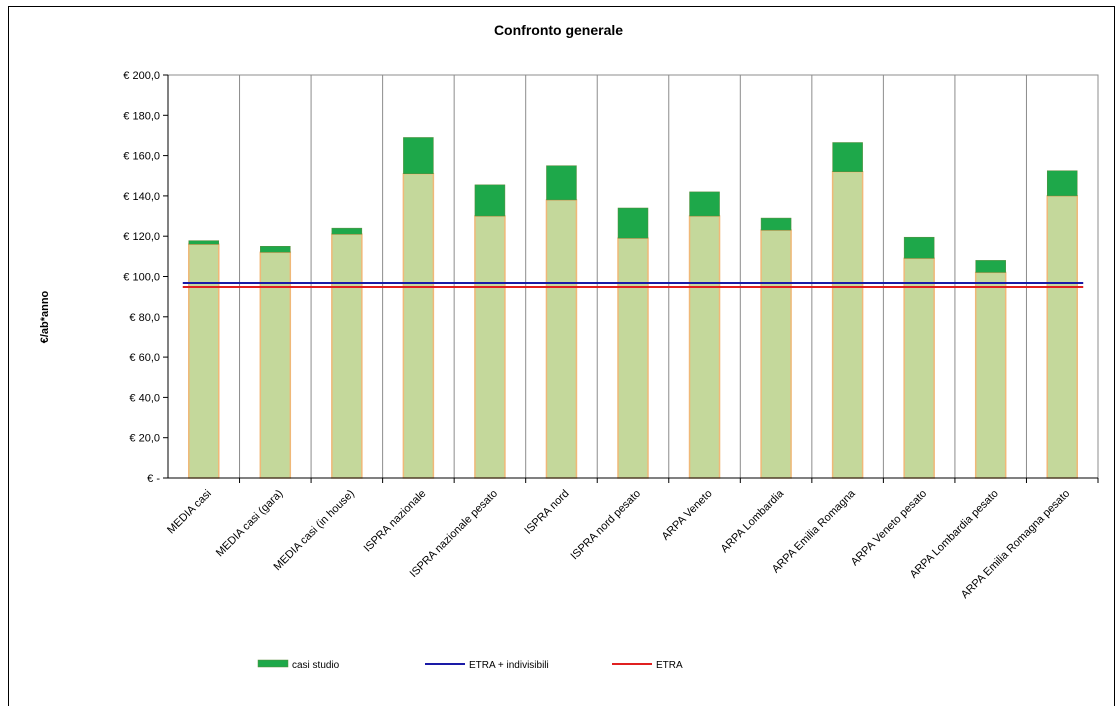  Describe the element at coordinates (141, 237) in the screenshot. I see `y-tick-label: € 120,0` at that location.